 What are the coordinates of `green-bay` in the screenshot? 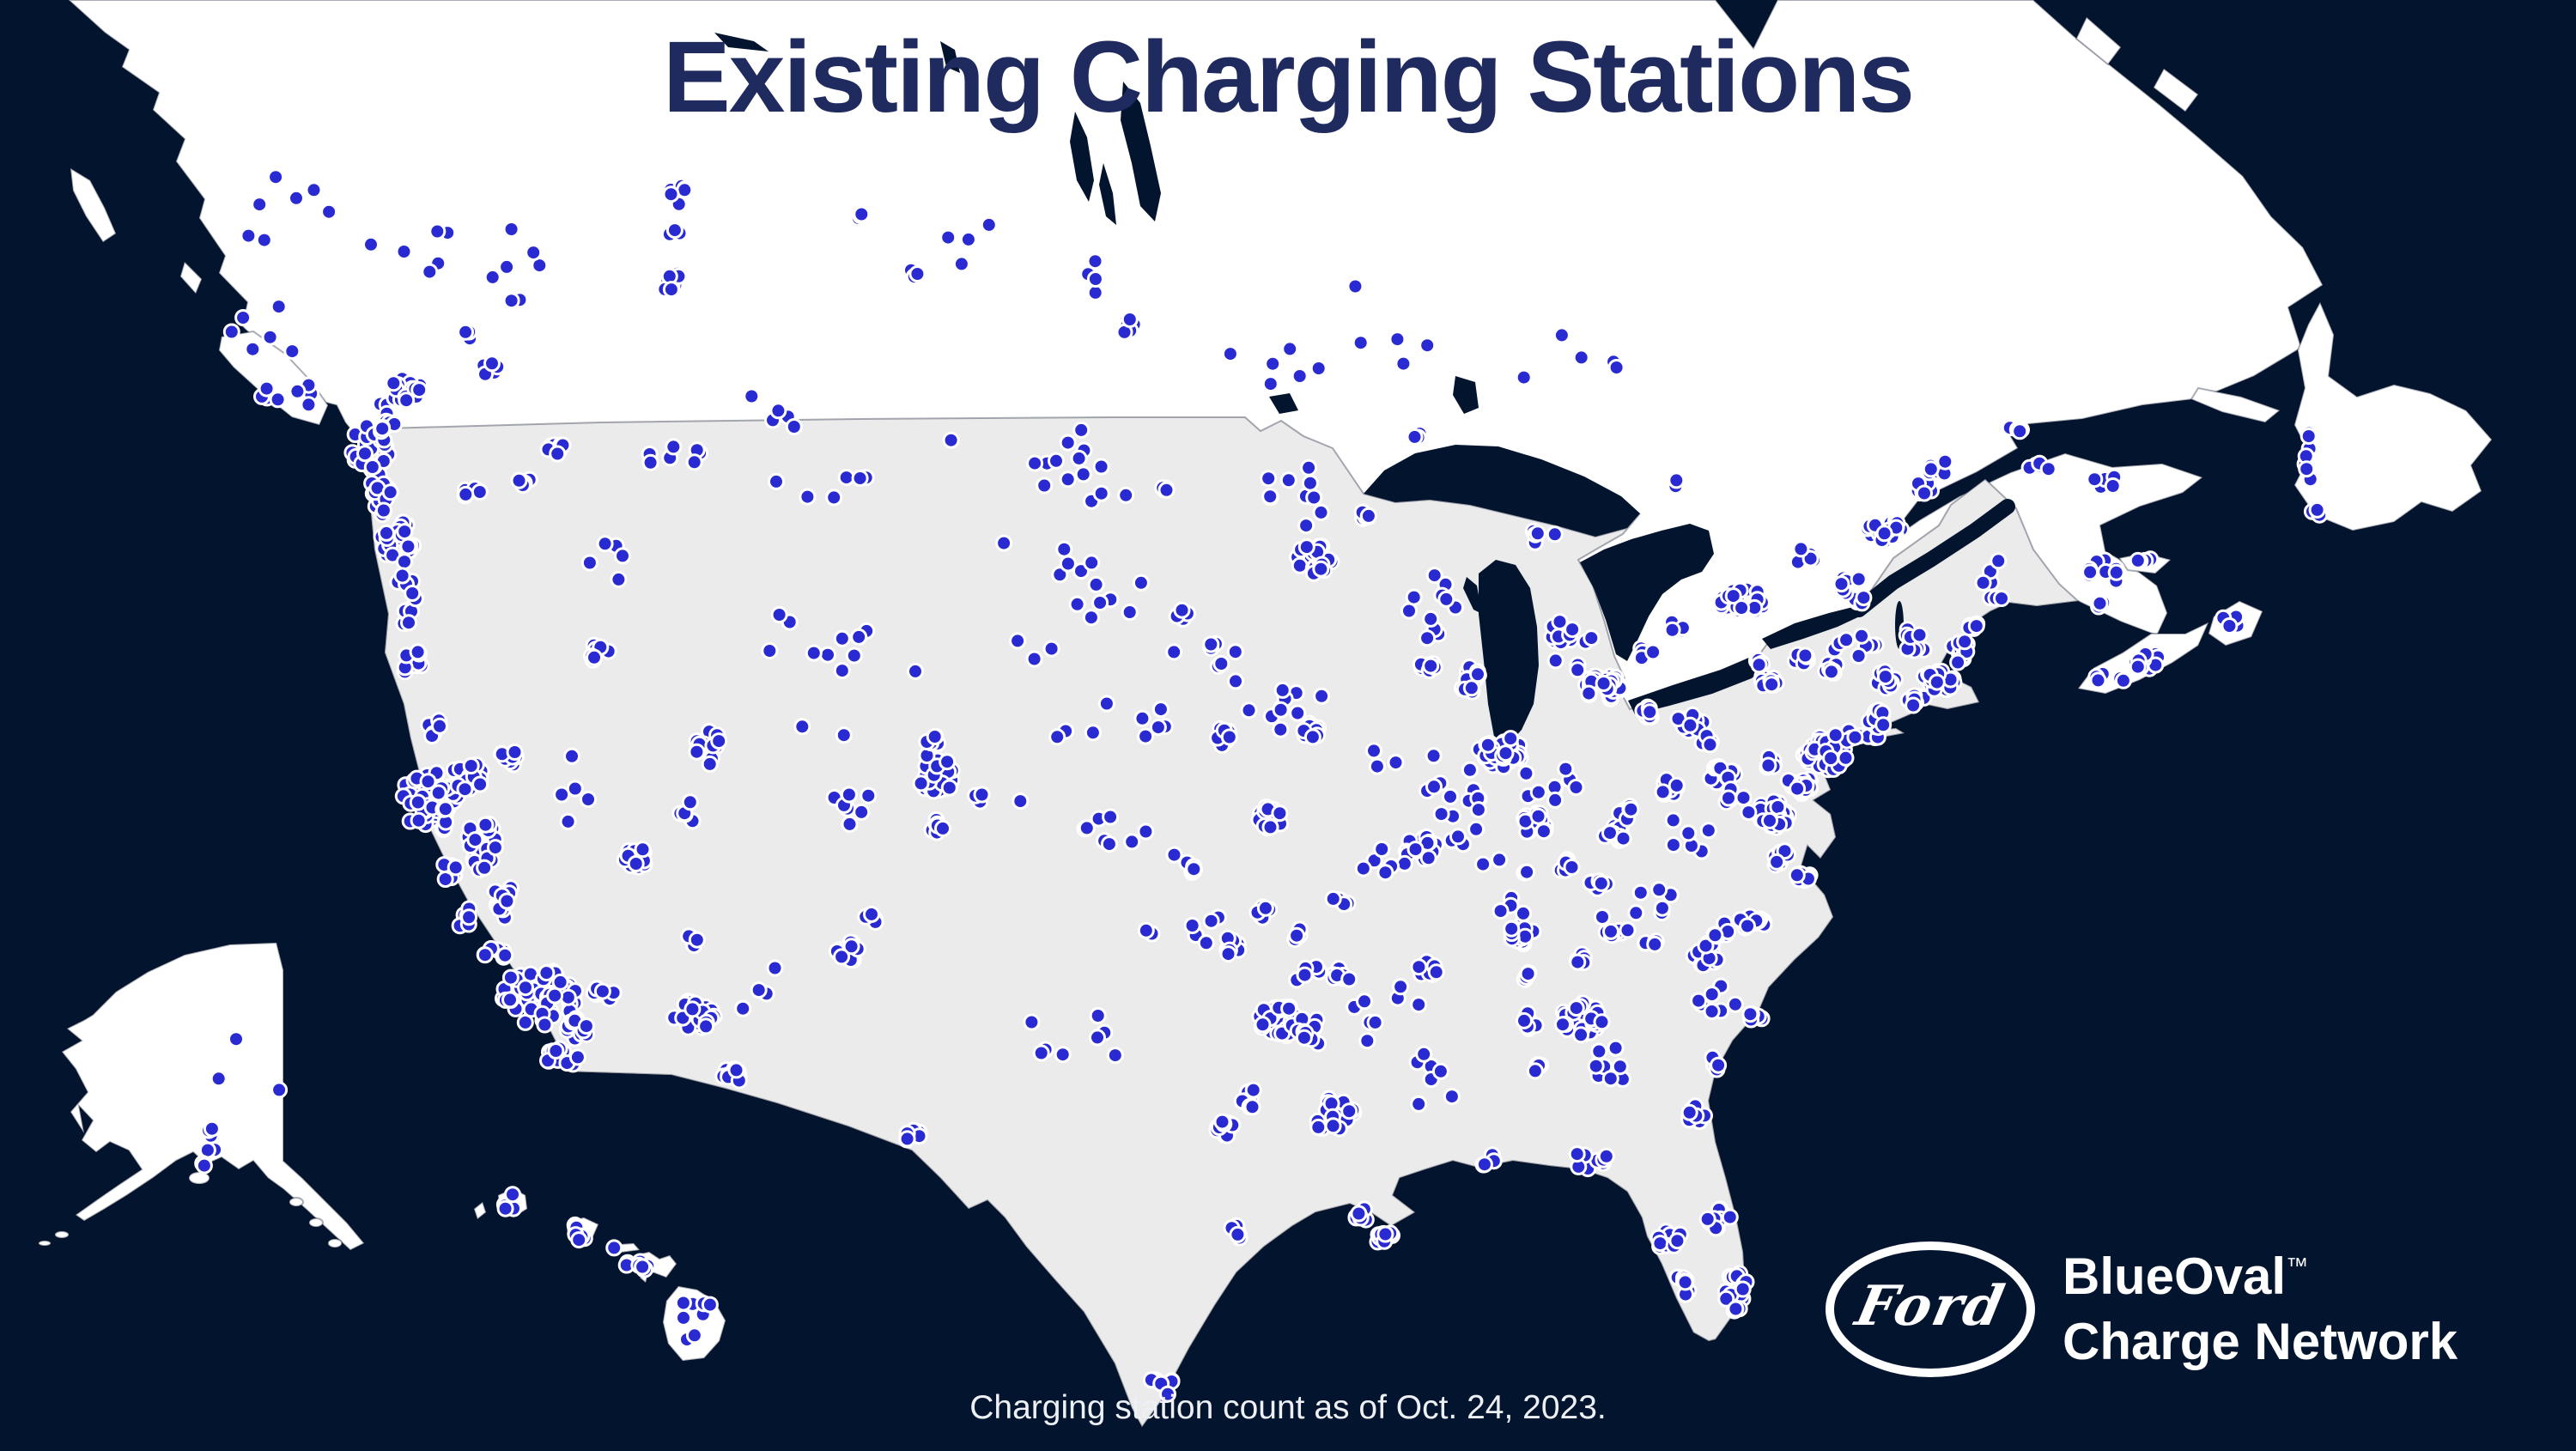 It's located at (1473, 596).